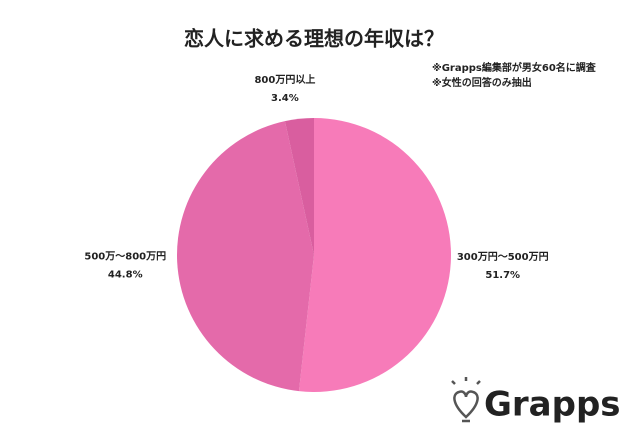 The image size is (640, 440). What do you see at coordinates (125, 256) in the screenshot?
I see `slice-label: 500万～800万円` at bounding box center [125, 256].